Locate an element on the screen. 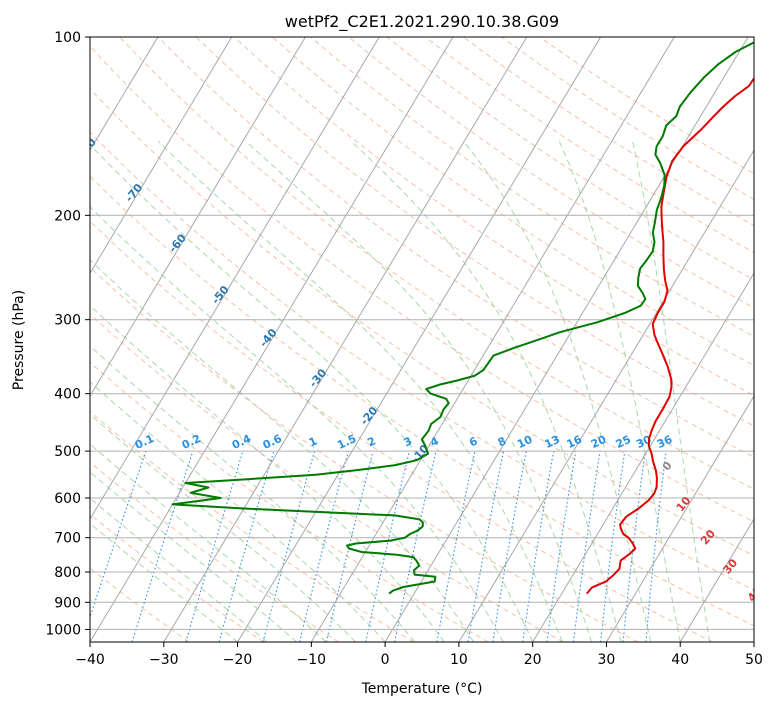  dry-adiabat-label: -30 is located at coordinates (318, 378).